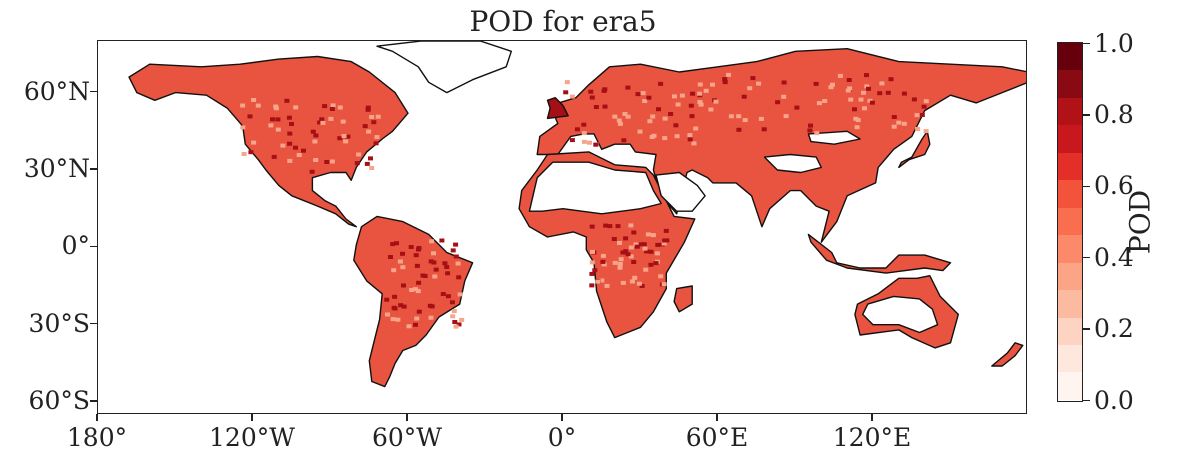 The height and width of the screenshot is (465, 1181). I want to click on colorbar-title: POD, so click(1140, 222).